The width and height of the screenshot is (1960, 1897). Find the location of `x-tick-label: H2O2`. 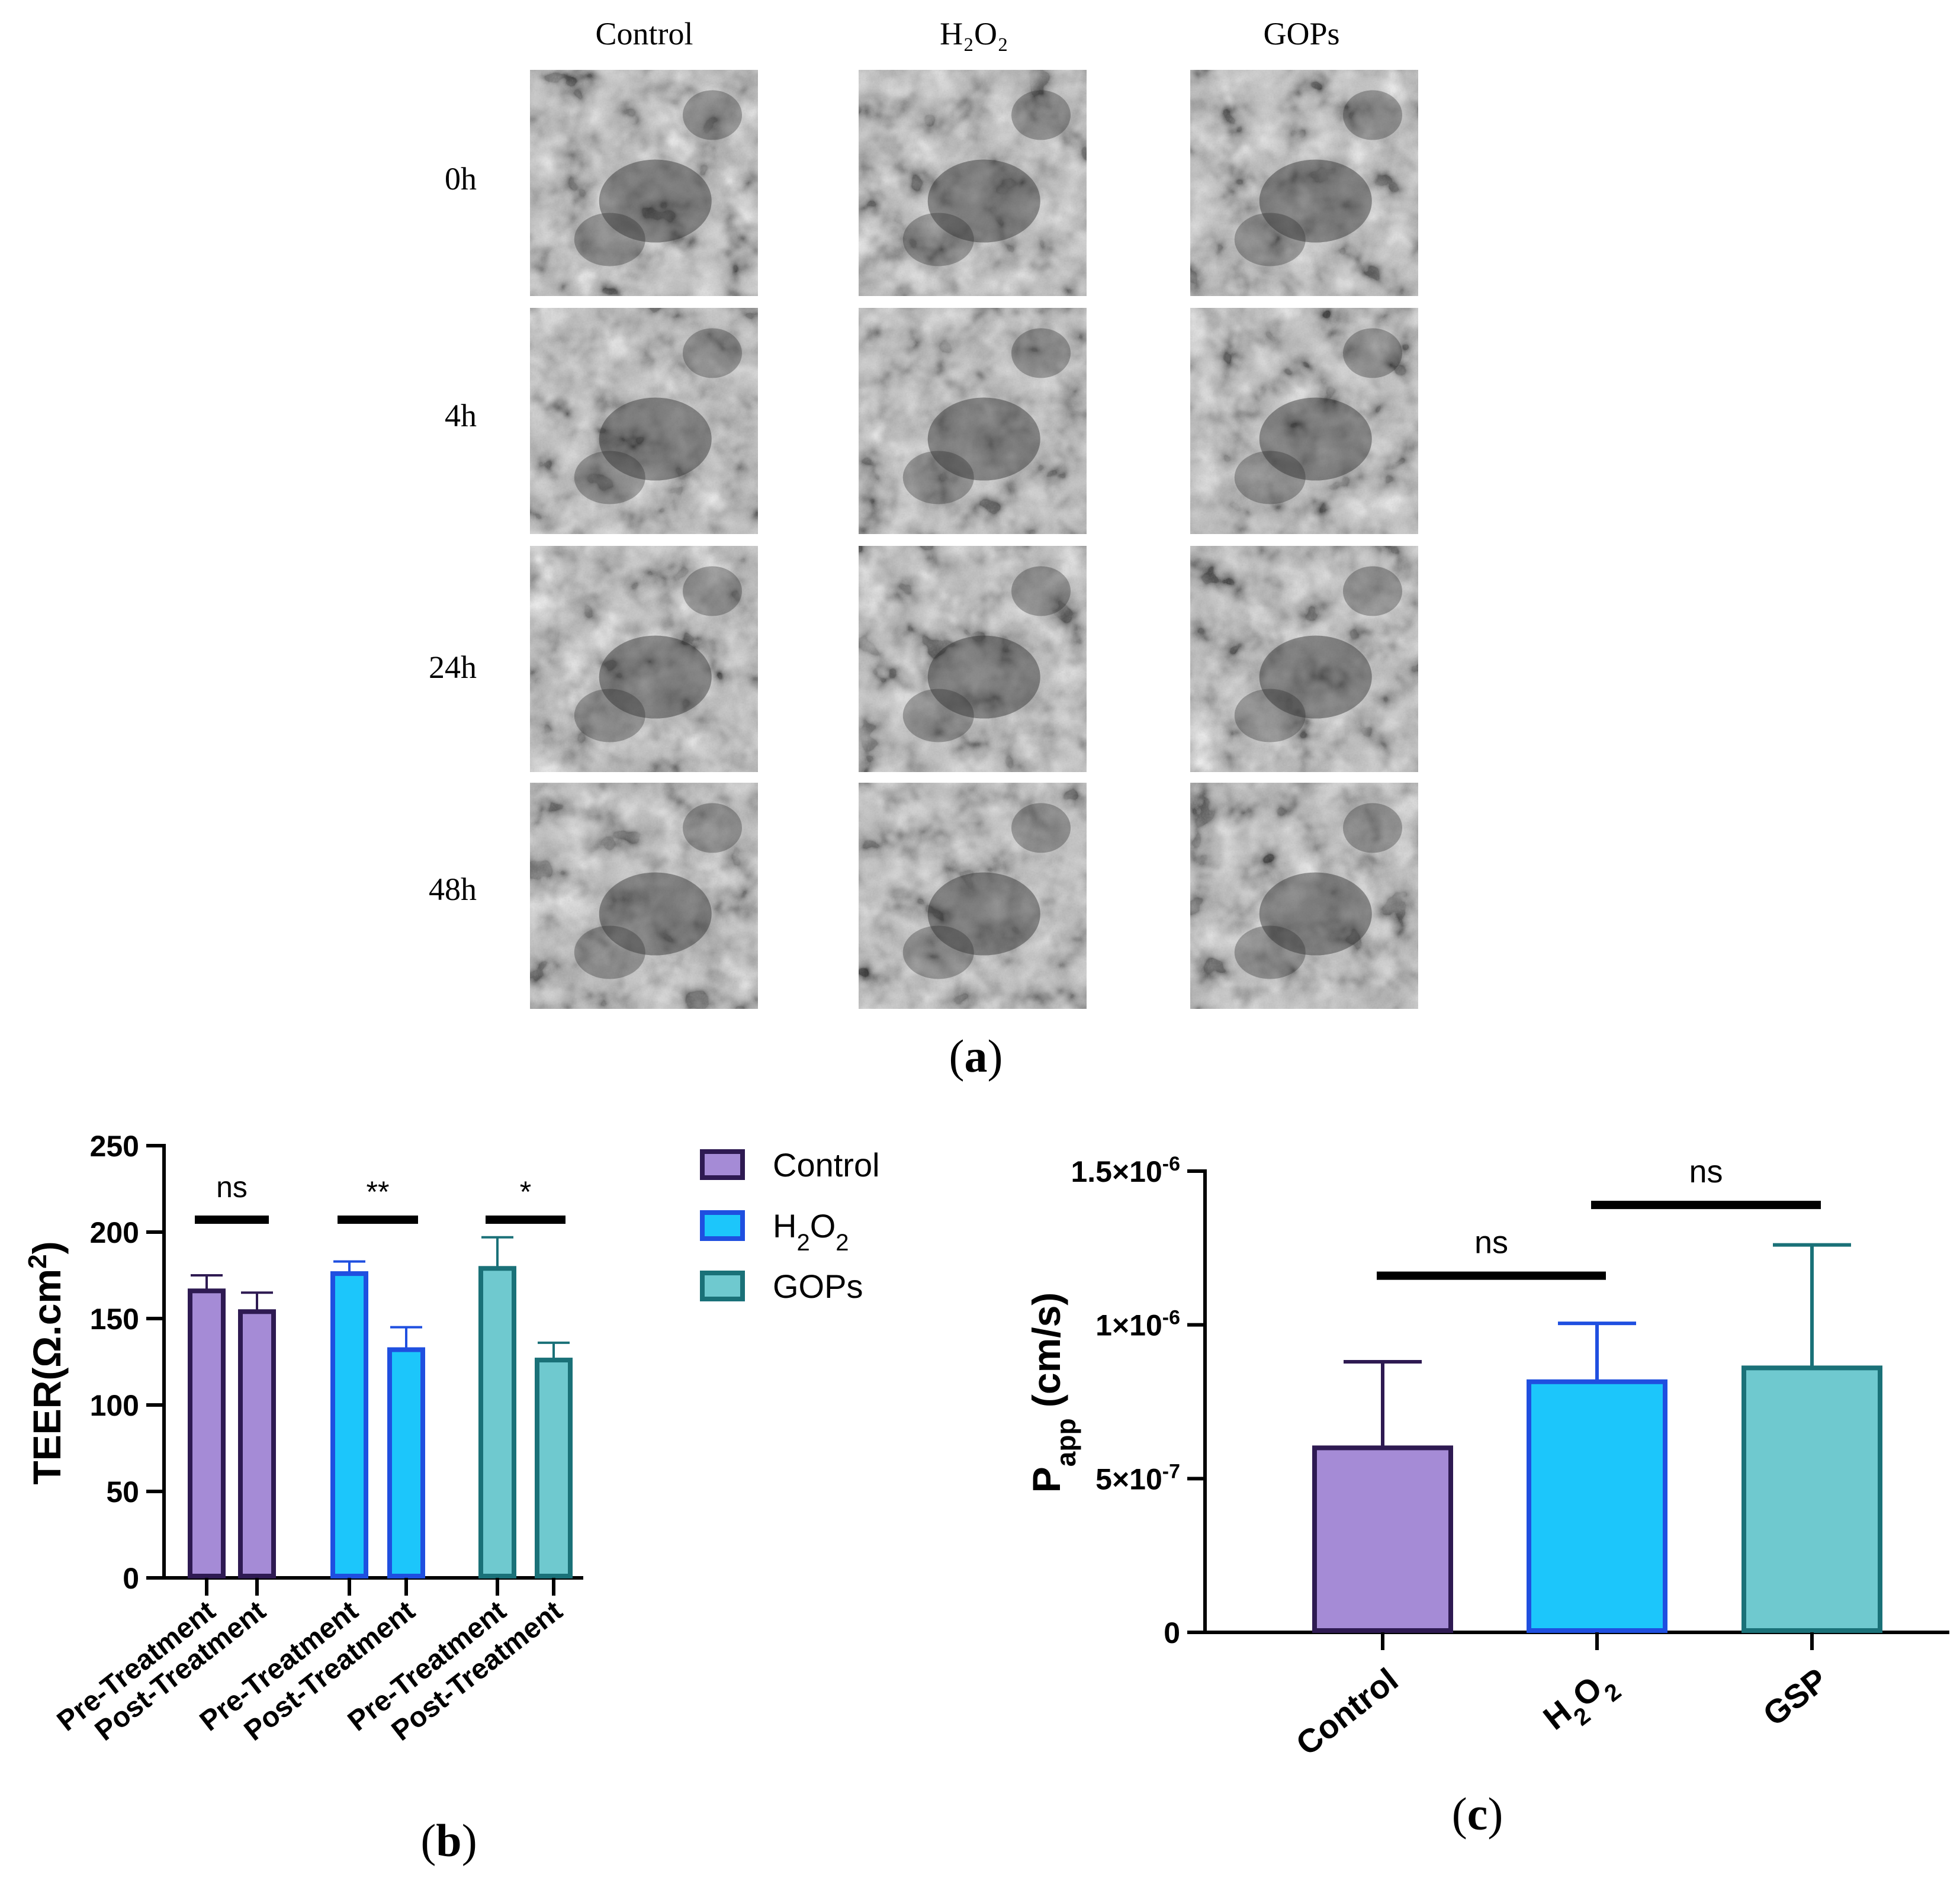

x-tick-label: H2O2 is located at coordinates (1581, 1703).